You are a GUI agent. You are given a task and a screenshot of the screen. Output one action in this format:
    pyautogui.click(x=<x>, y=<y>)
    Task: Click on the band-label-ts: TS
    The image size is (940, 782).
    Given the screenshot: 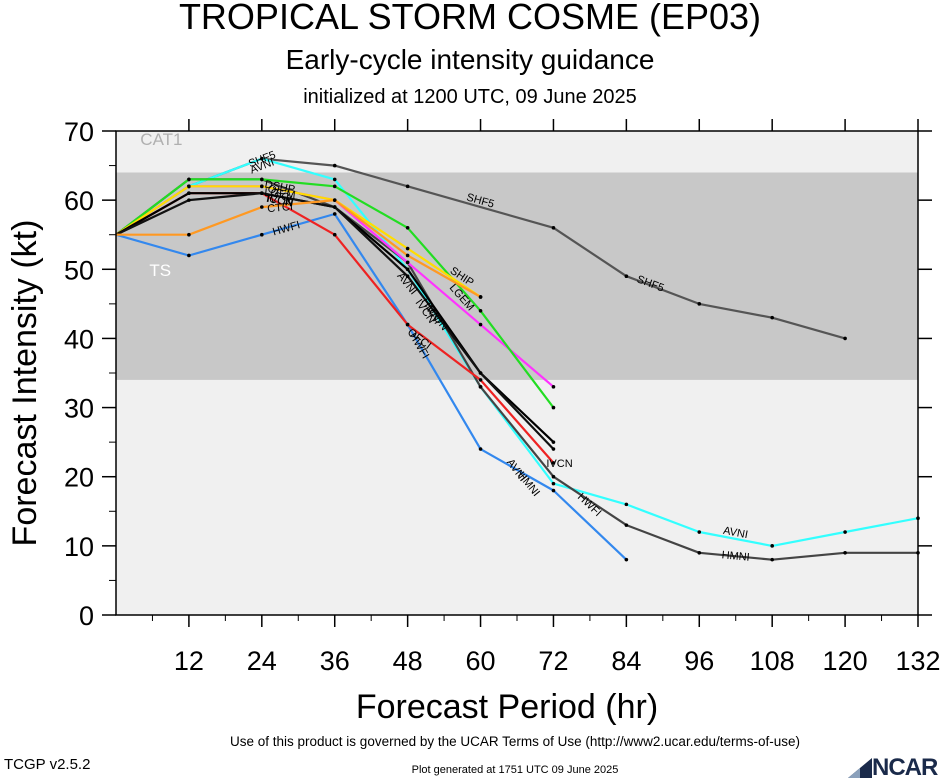 What is the action you would take?
    pyautogui.click(x=160, y=270)
    